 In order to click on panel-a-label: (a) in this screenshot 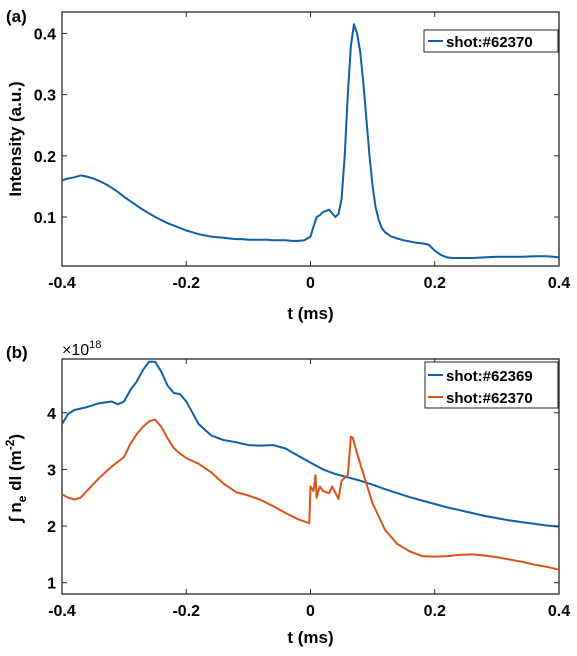, I will do `click(16, 16)`.